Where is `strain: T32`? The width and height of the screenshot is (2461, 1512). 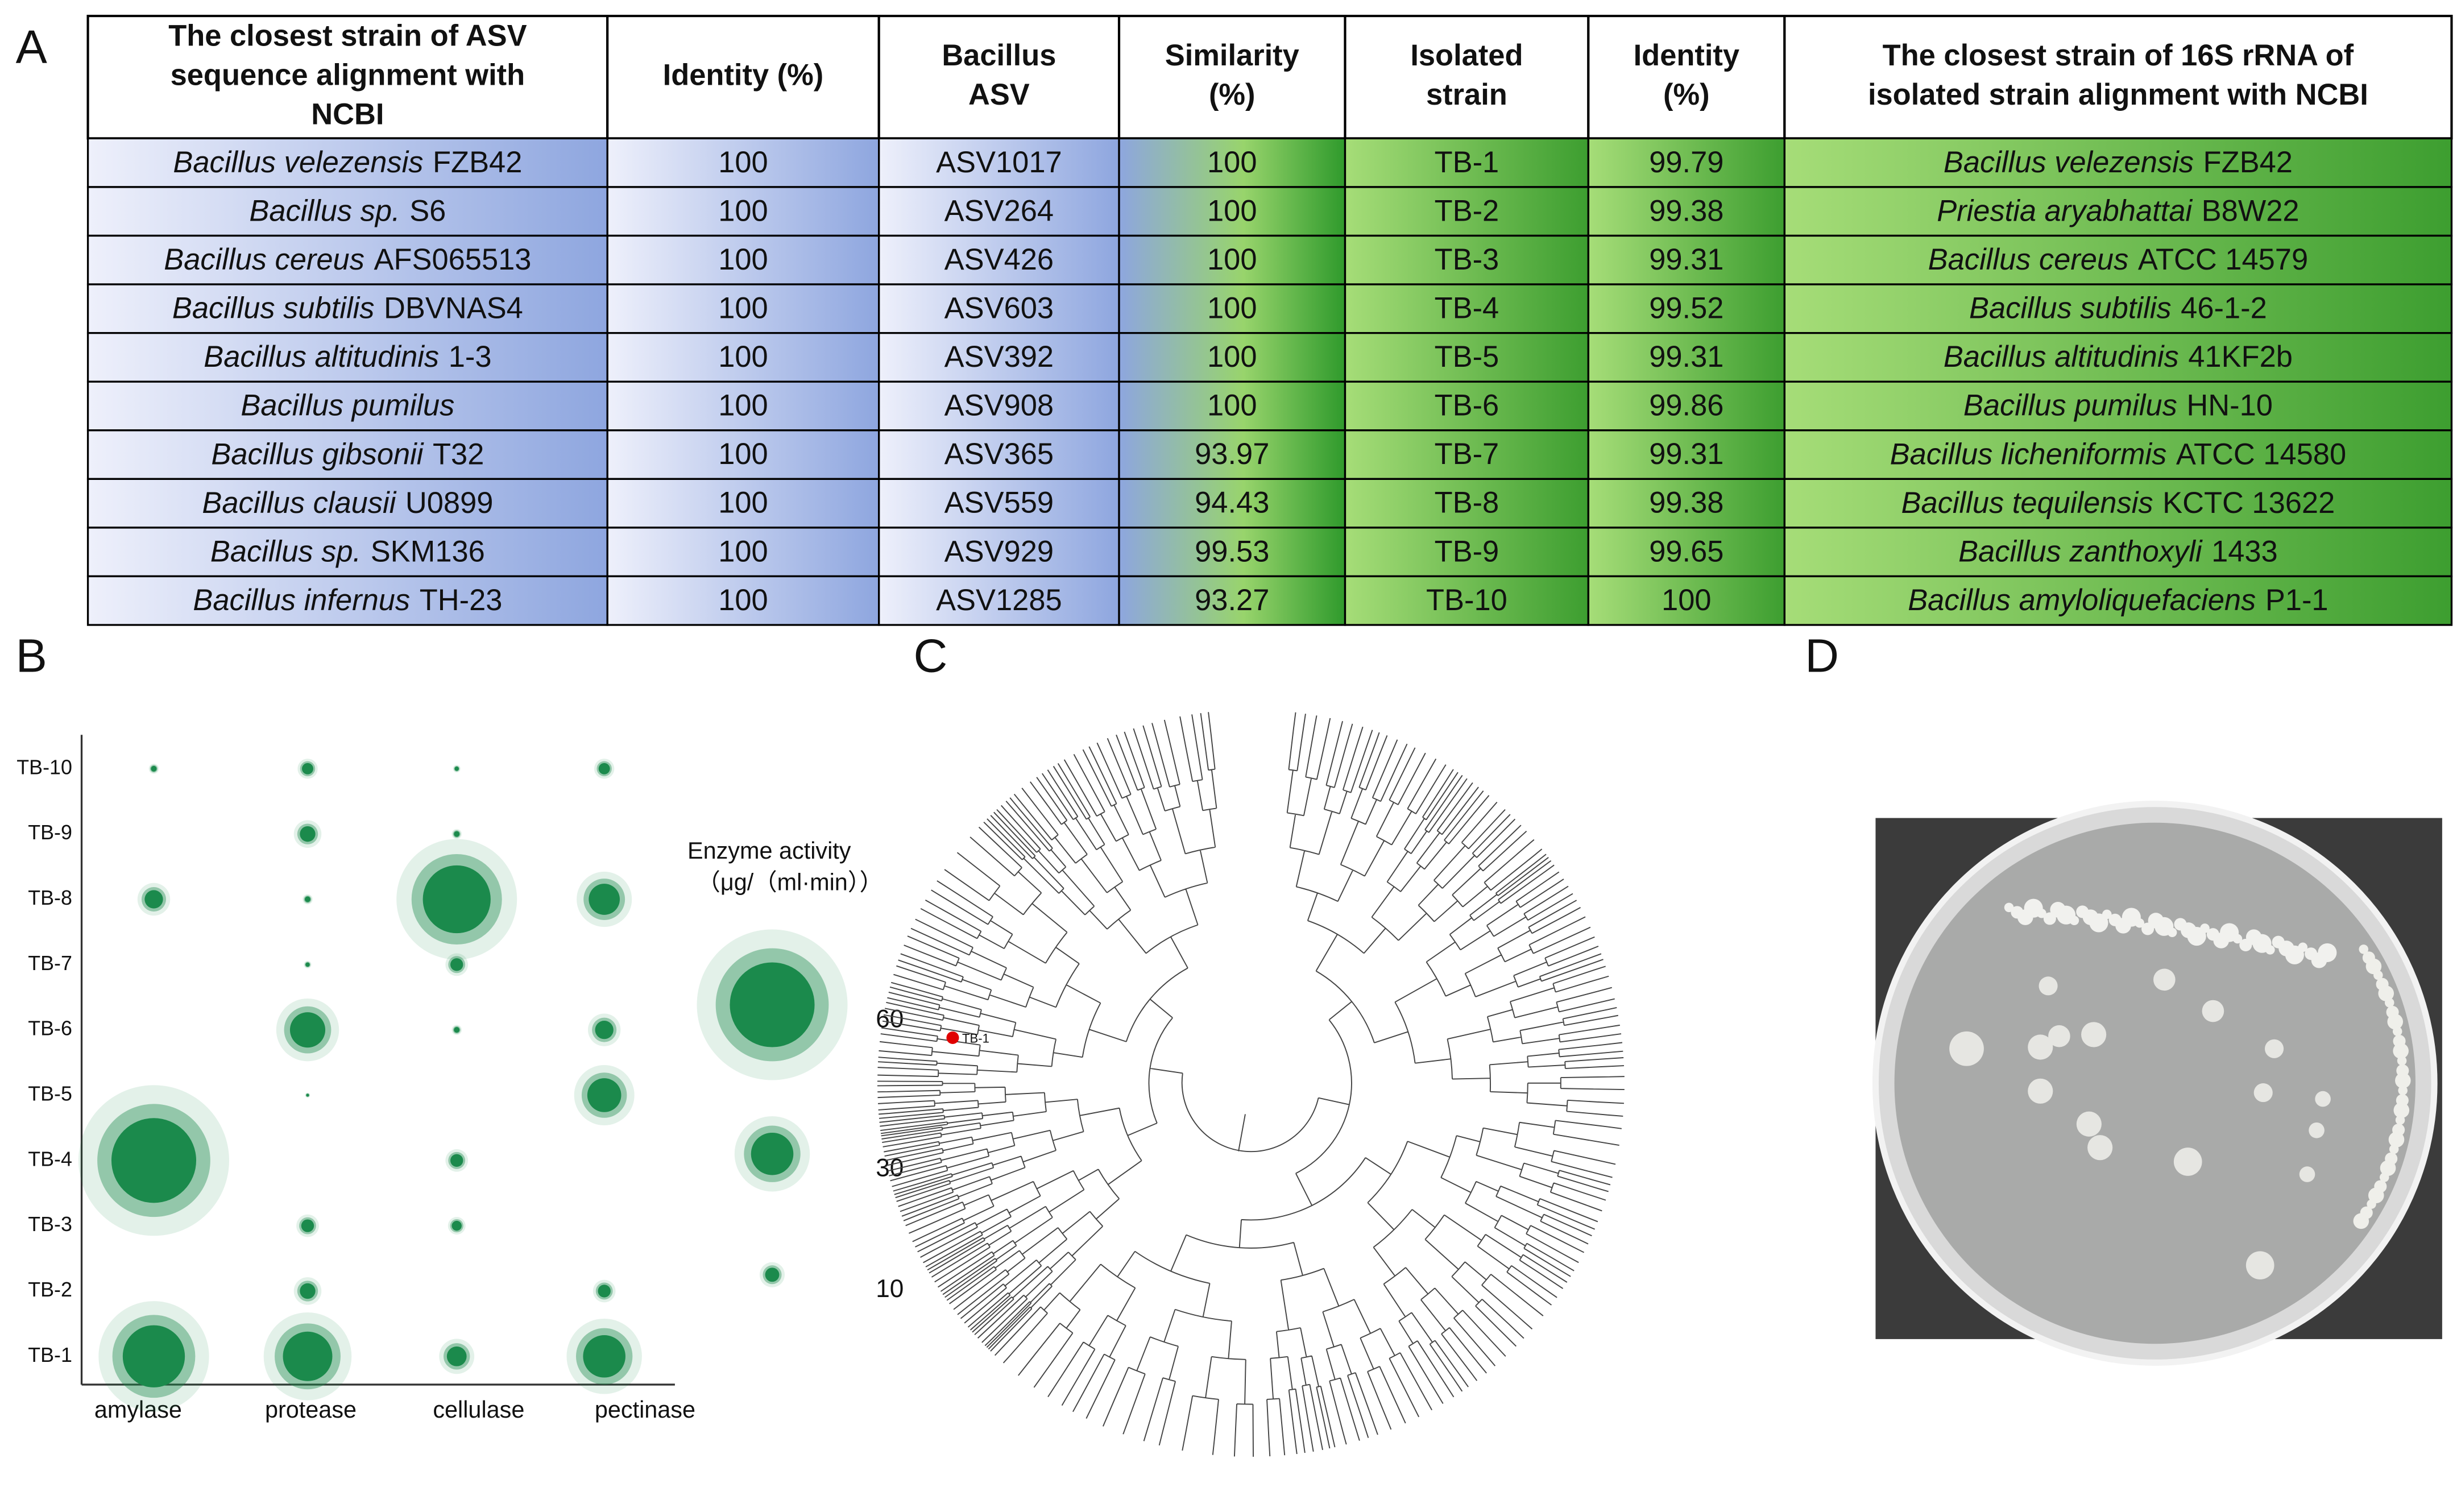
strain: T32 is located at coordinates (458, 454).